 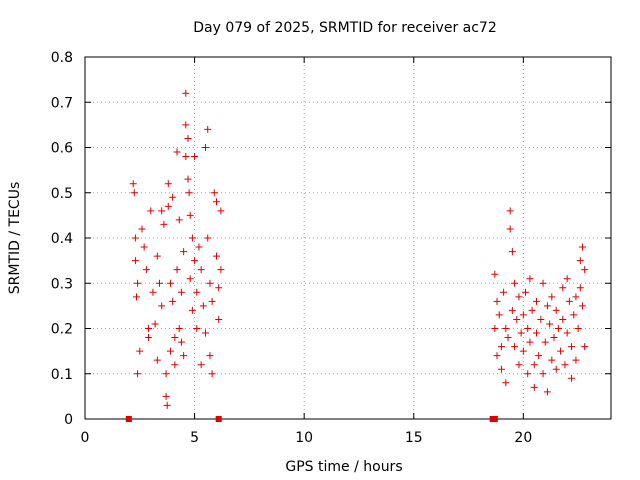 What do you see at coordinates (62, 330) in the screenshot?
I see `y-tick-label: 0.2` at bounding box center [62, 330].